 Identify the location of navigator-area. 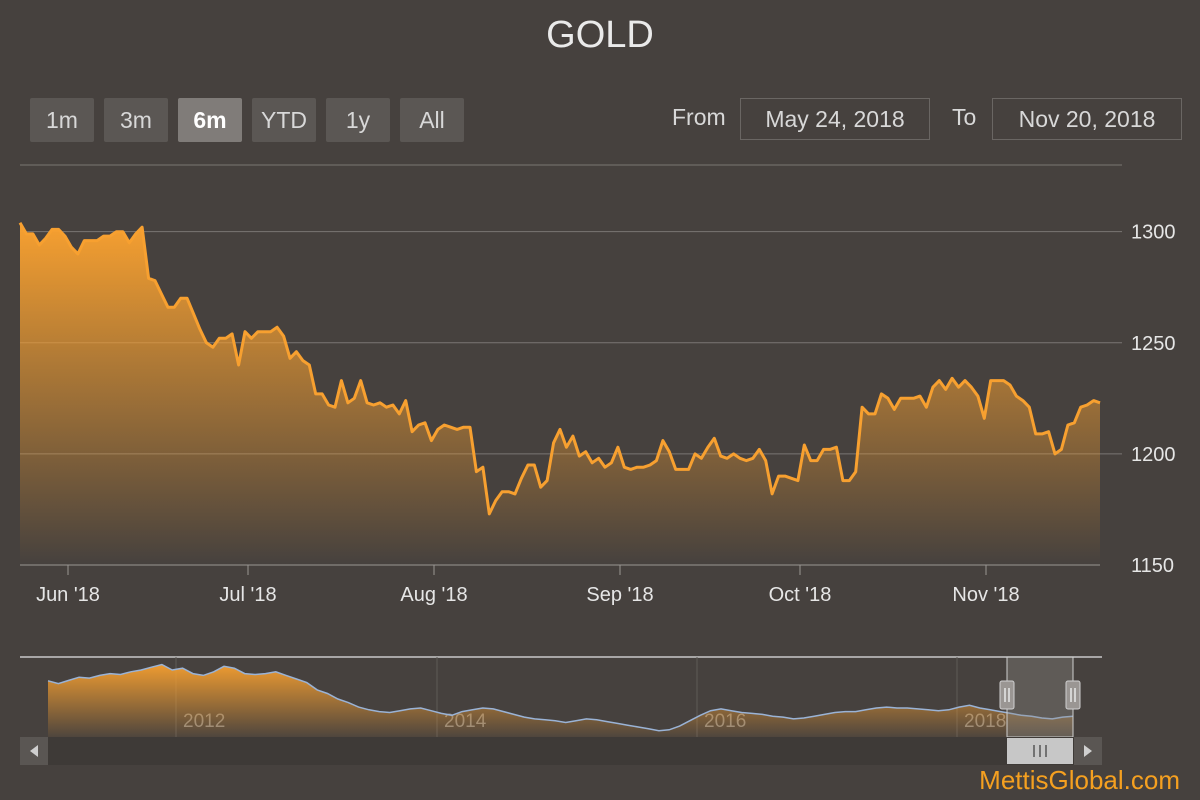
(560, 700).